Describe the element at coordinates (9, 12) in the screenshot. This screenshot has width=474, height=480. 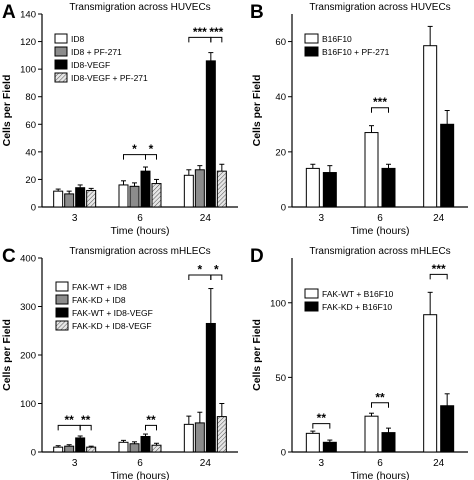
I see `panel-letter: A` at that location.